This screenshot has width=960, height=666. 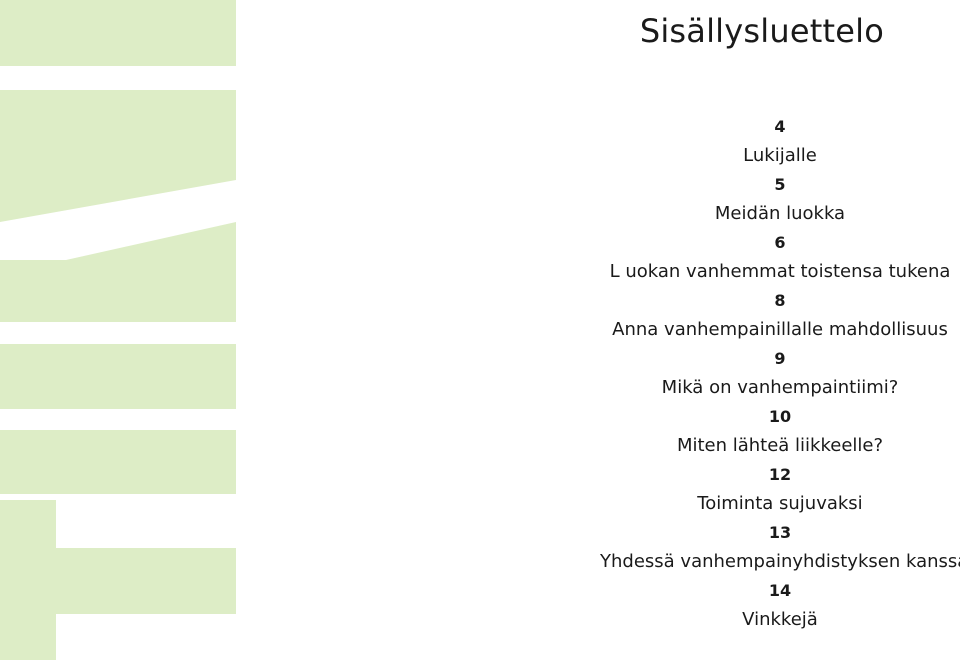 I want to click on toc-entry: 9 Mikä on vanhempaintiimi?, so click(x=780, y=373).